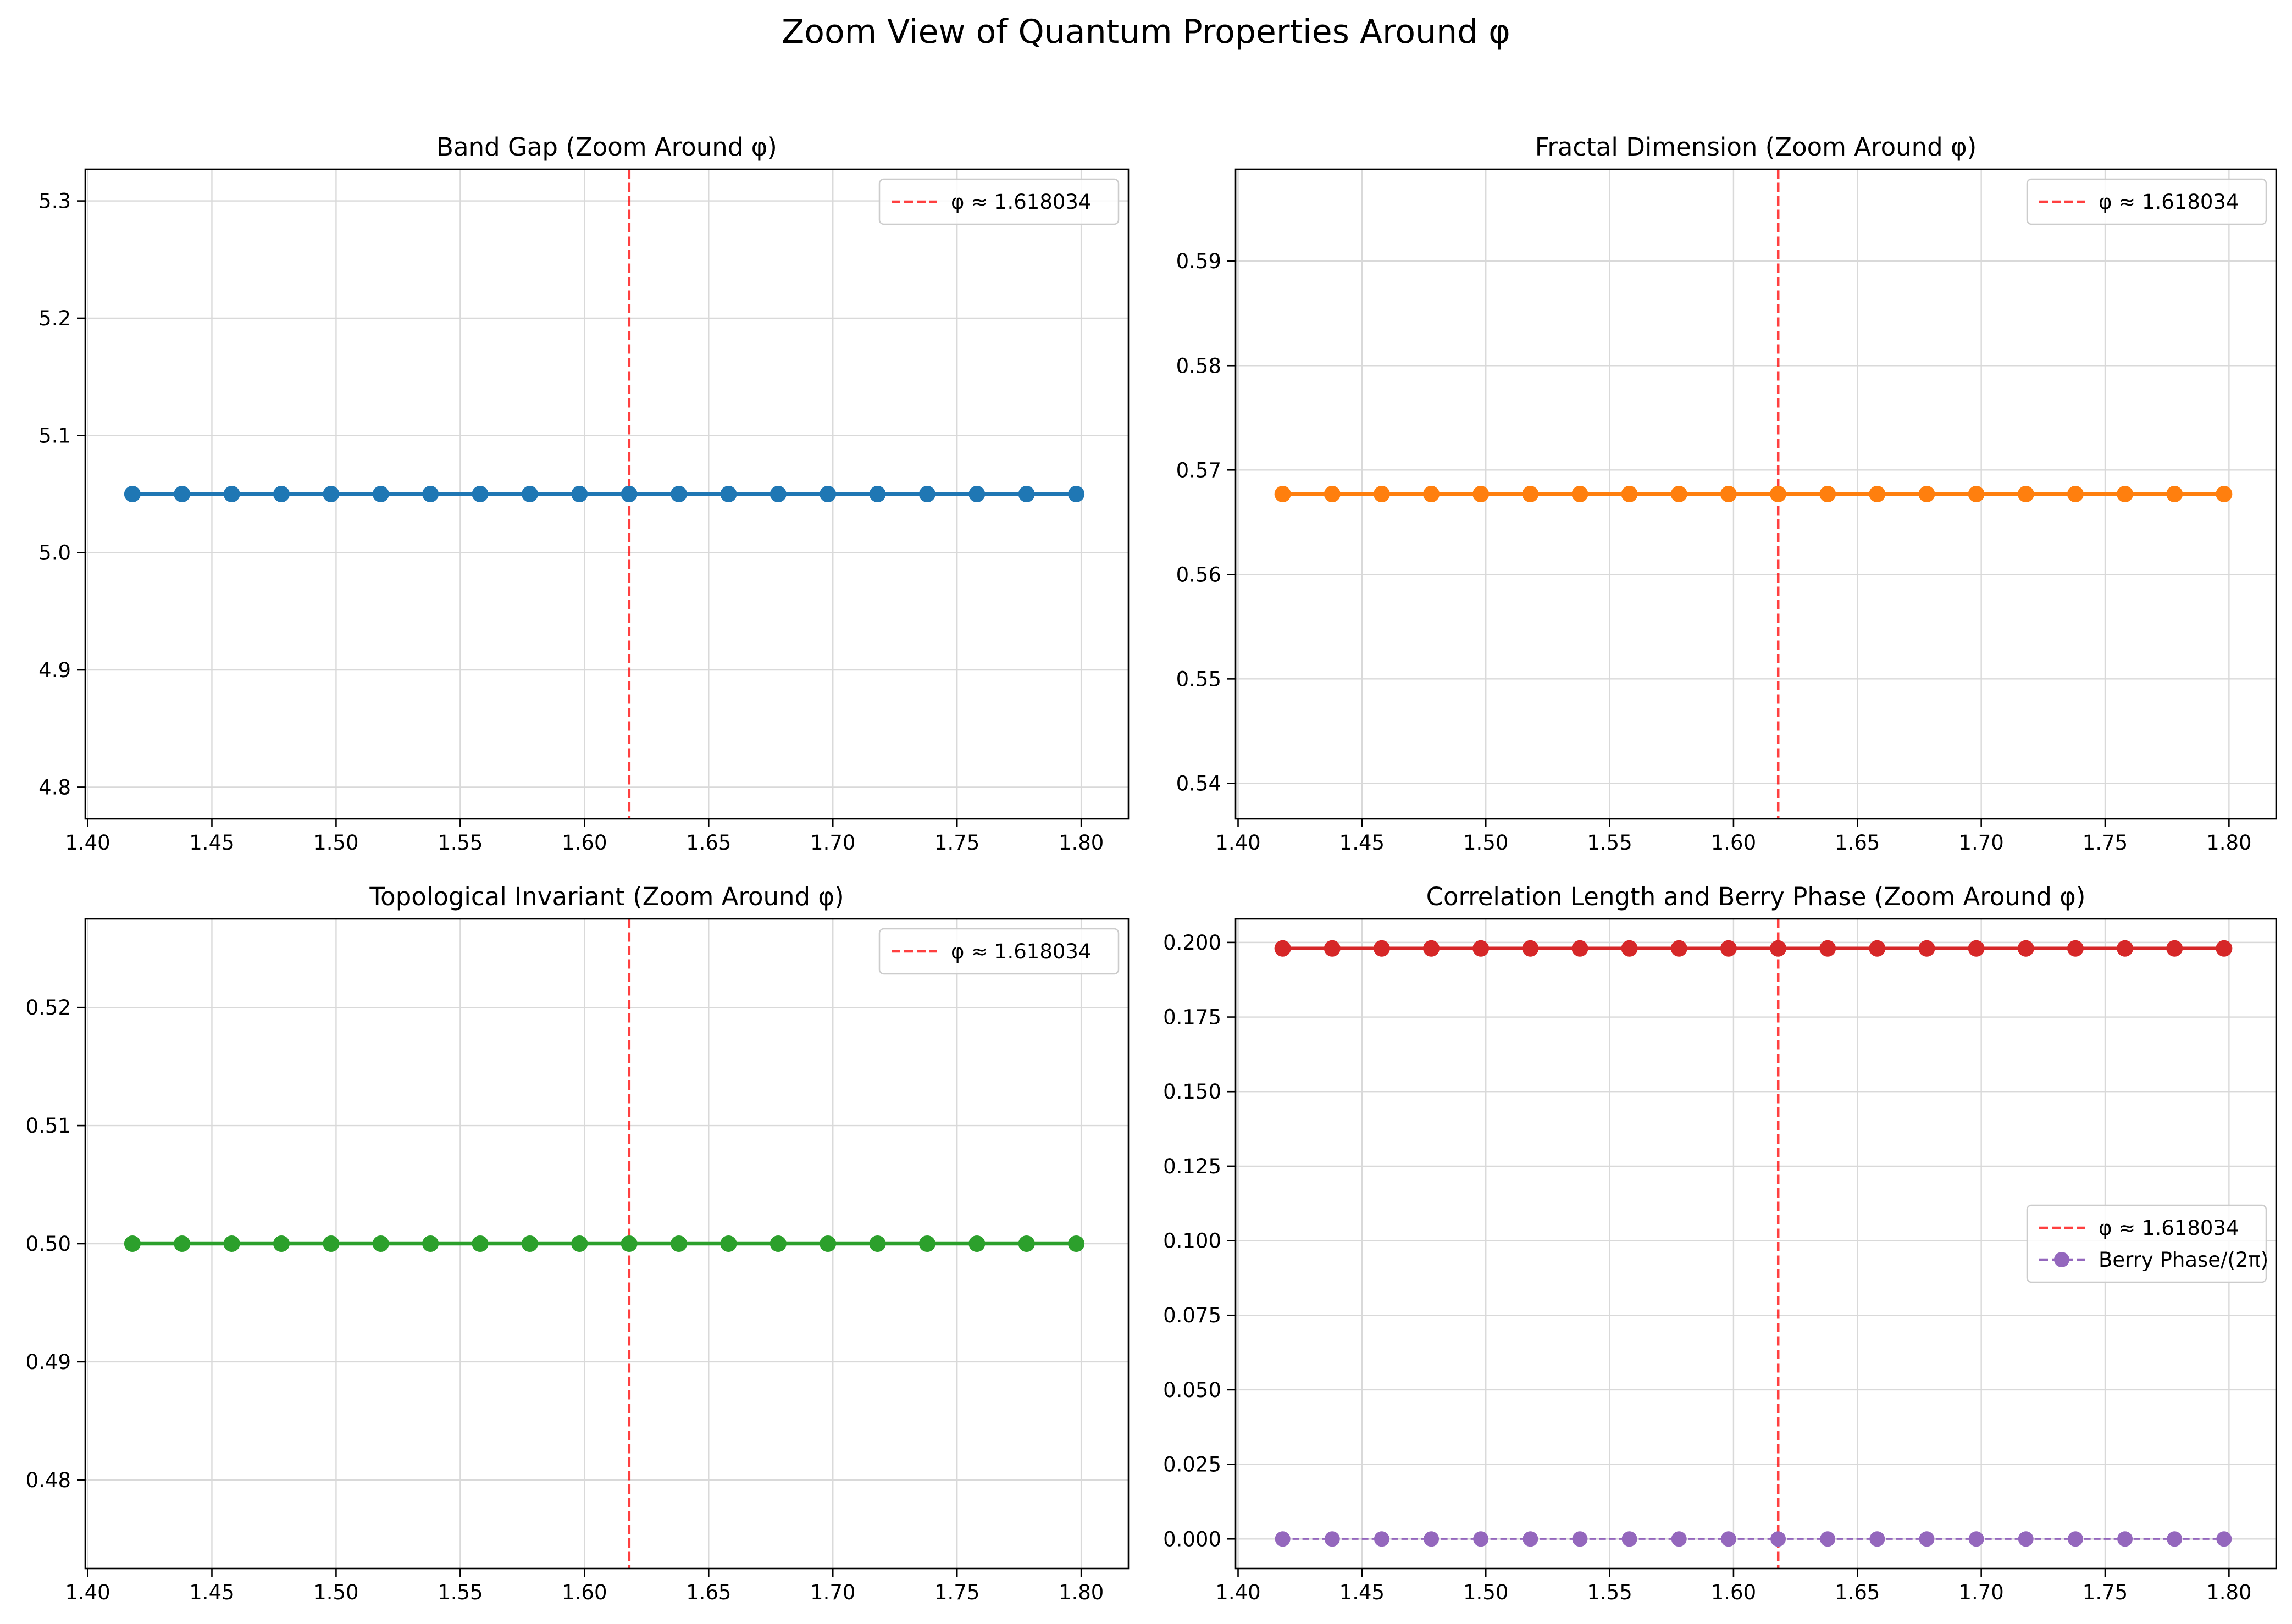  I want to click on y-tick-label: 5.2, so click(54, 318).